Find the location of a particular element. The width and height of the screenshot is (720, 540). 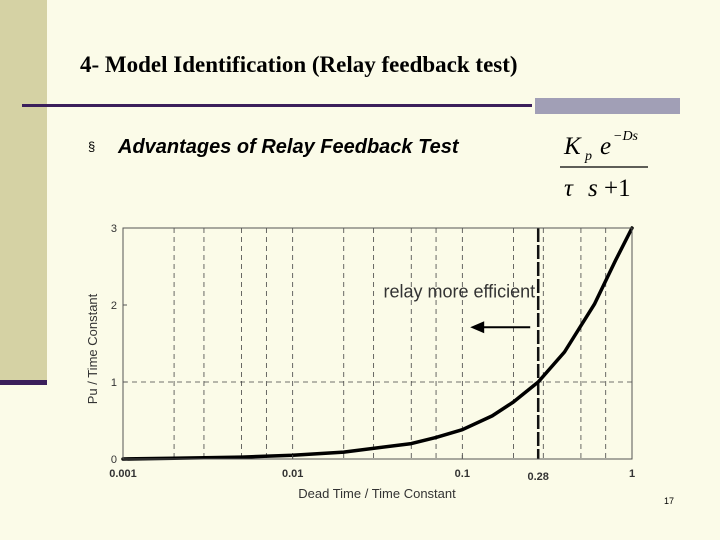

y-tick-label: 0 is located at coordinates (114, 460).